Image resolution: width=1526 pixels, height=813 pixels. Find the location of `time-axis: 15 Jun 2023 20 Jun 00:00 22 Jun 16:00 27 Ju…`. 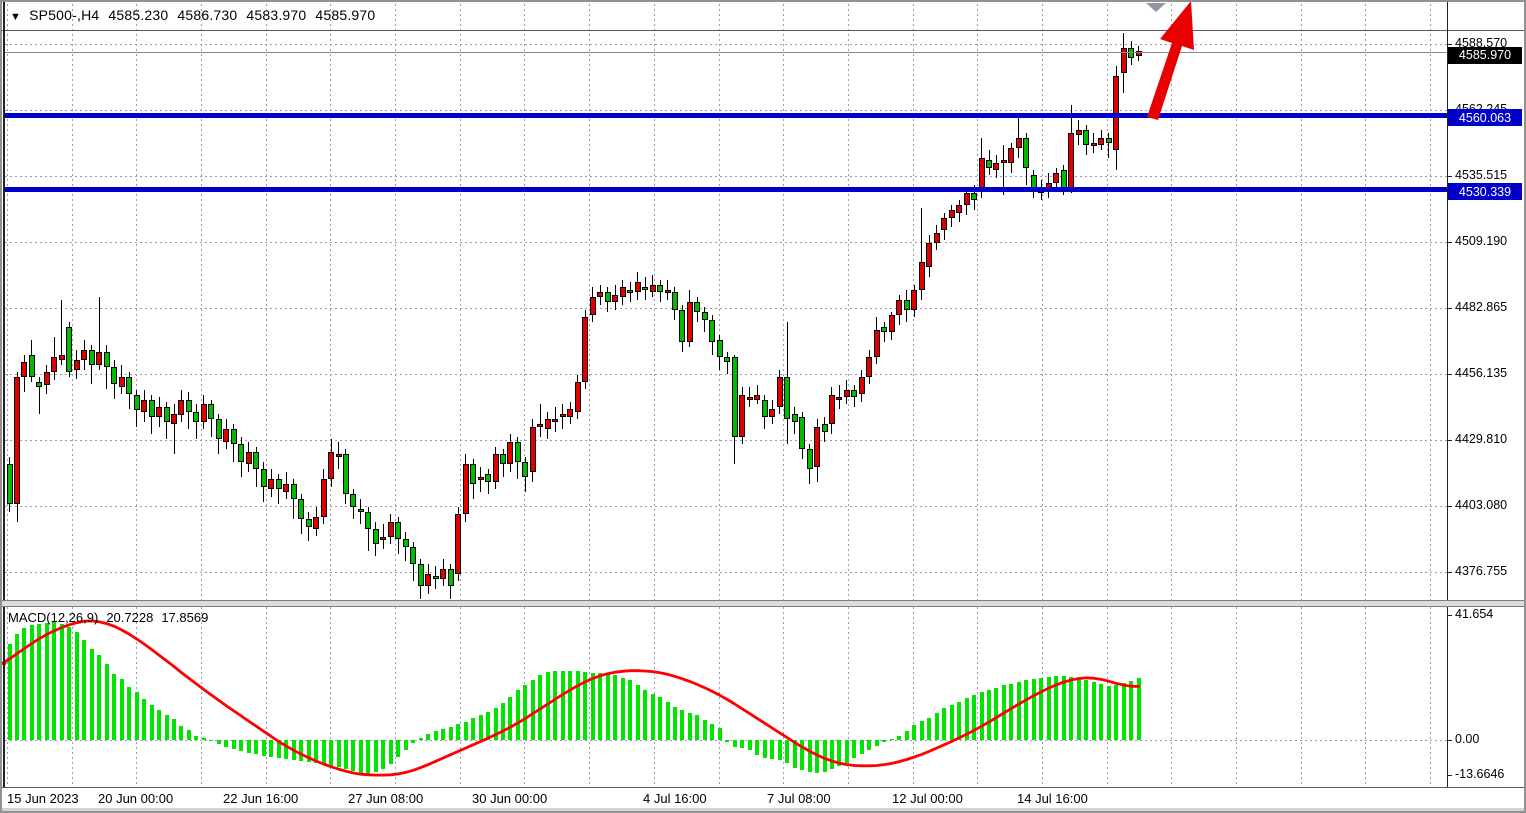

time-axis: 15 Jun 2023 20 Jun 00:00 22 Jun 16:00 27 Ju… is located at coordinates (763, 798).